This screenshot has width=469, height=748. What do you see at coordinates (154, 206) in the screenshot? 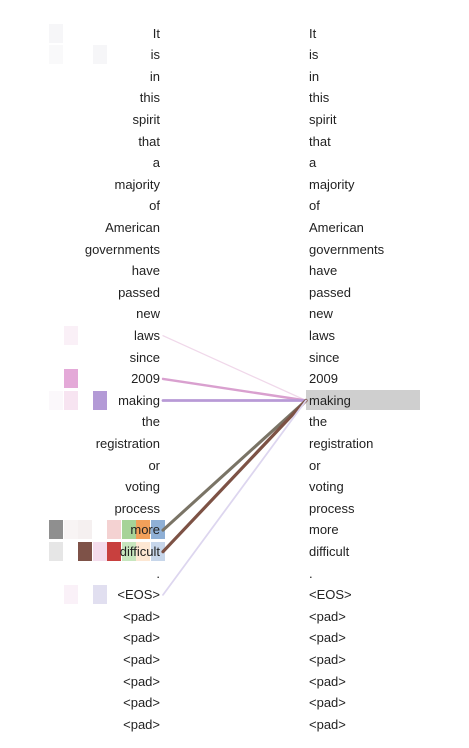
I see `source-token: of` at bounding box center [154, 206].